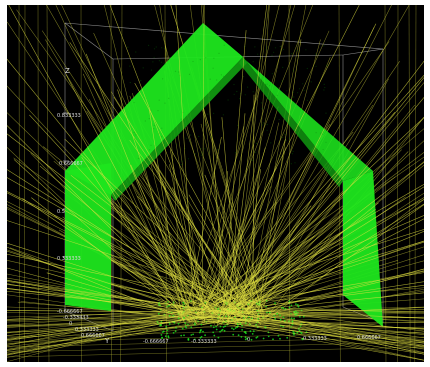  I want to click on background-line, so click(19, 183).